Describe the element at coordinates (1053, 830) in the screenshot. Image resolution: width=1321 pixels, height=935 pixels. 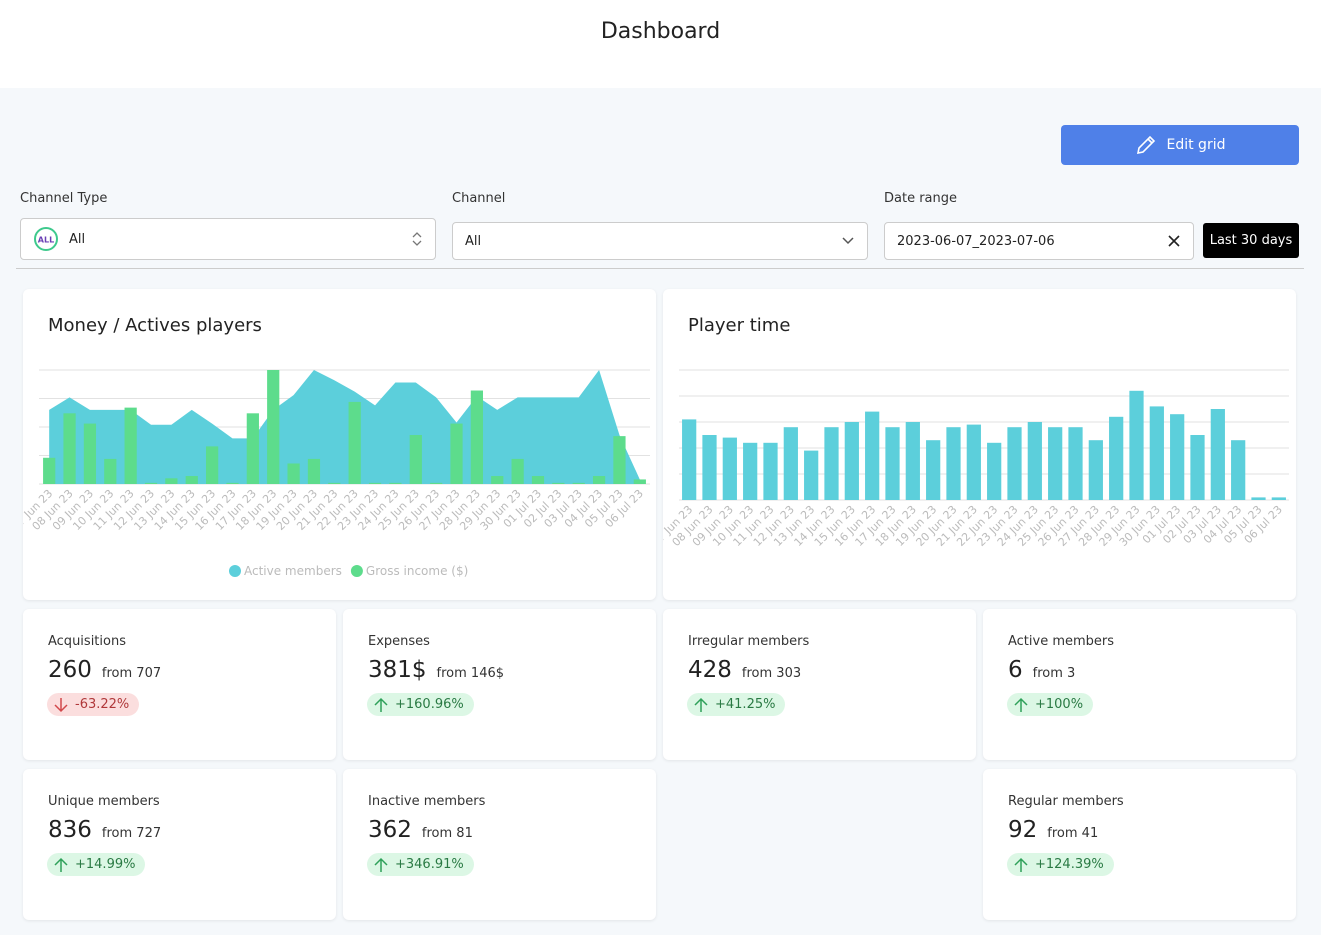
I see `stat-value-row: 92 from 41` at that location.